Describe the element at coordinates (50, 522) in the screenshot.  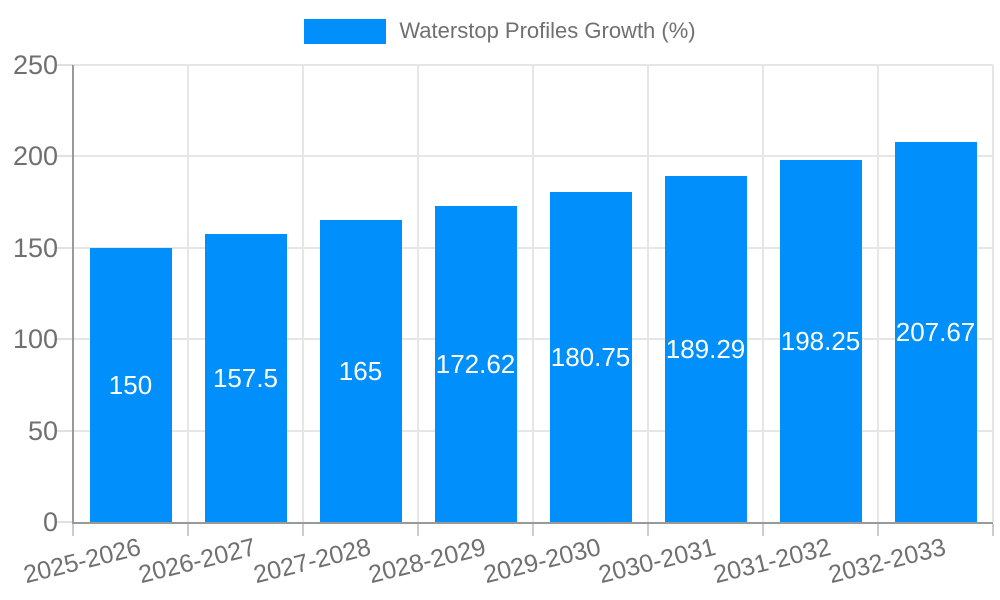
I see `y-tick-label: 0` at that location.